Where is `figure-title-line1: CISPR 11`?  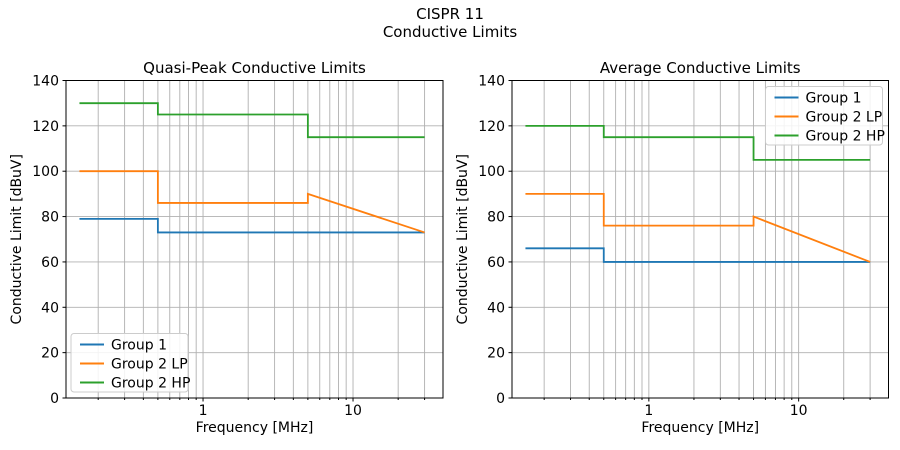
figure-title-line1: CISPR 11 is located at coordinates (450, 14).